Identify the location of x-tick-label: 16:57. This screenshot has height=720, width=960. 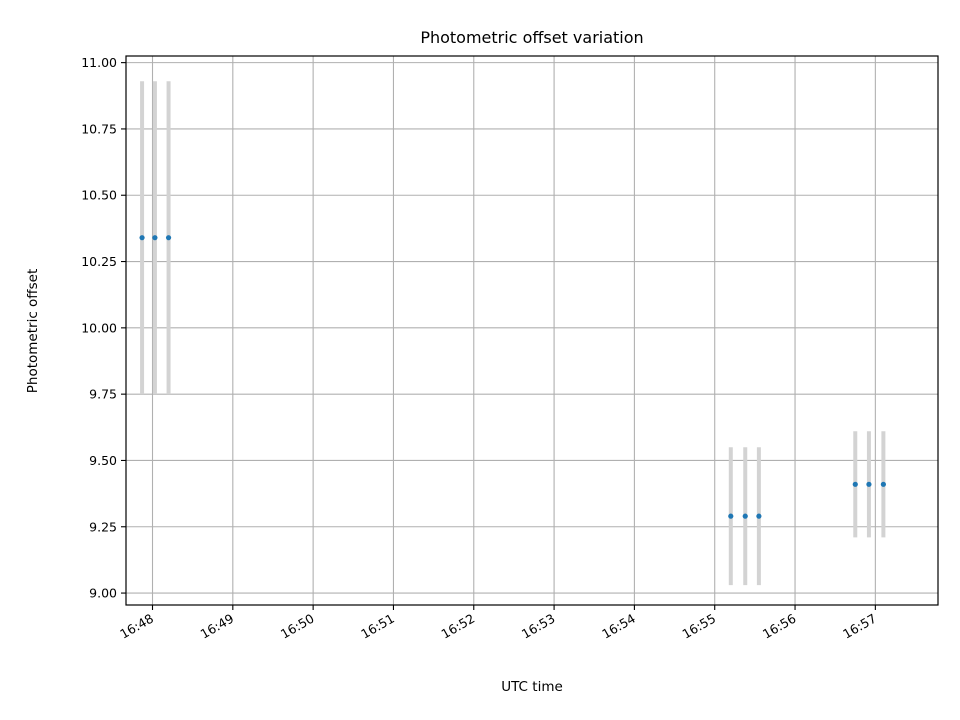
(859, 626).